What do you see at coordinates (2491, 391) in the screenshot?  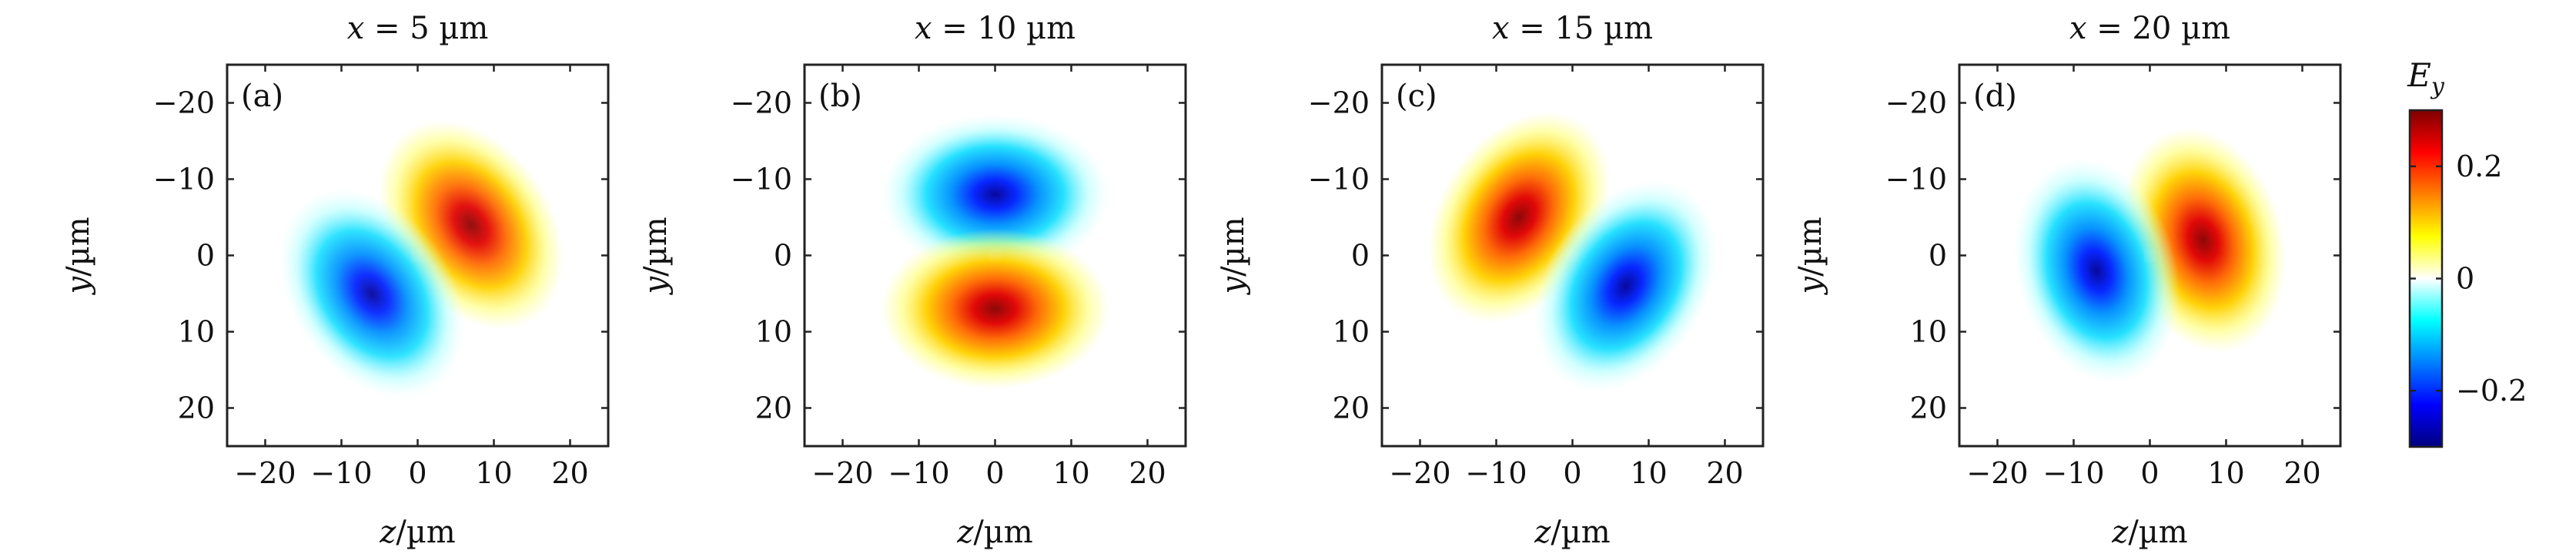 I see `colorbar-tick-label: −0.2` at bounding box center [2491, 391].